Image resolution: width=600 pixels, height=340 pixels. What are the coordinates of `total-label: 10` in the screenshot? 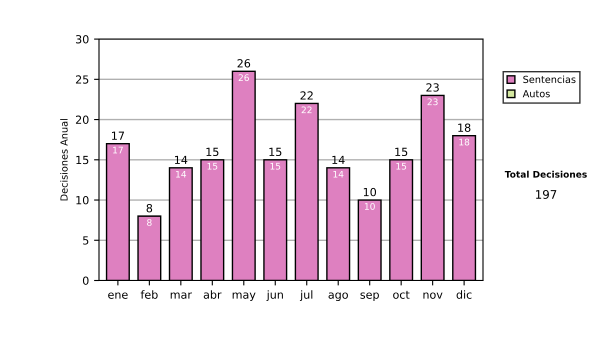 It's located at (370, 192).